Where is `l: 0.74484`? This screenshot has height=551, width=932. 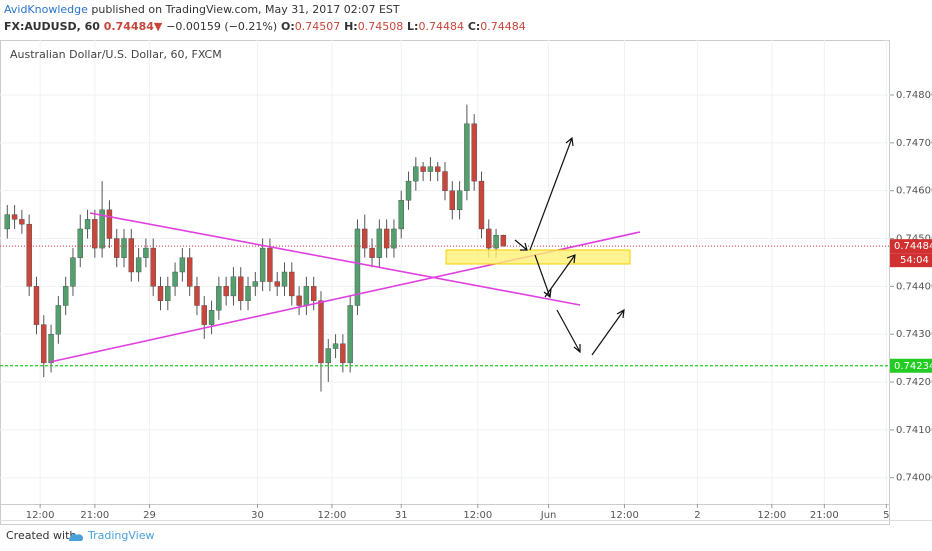
l: 0.74484 is located at coordinates (441, 26).